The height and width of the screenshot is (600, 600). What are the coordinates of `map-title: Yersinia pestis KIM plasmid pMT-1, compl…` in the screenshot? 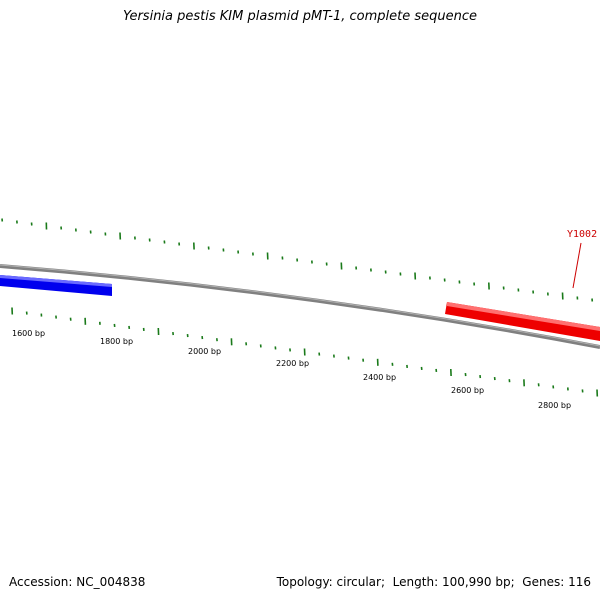 It's located at (300, 16).